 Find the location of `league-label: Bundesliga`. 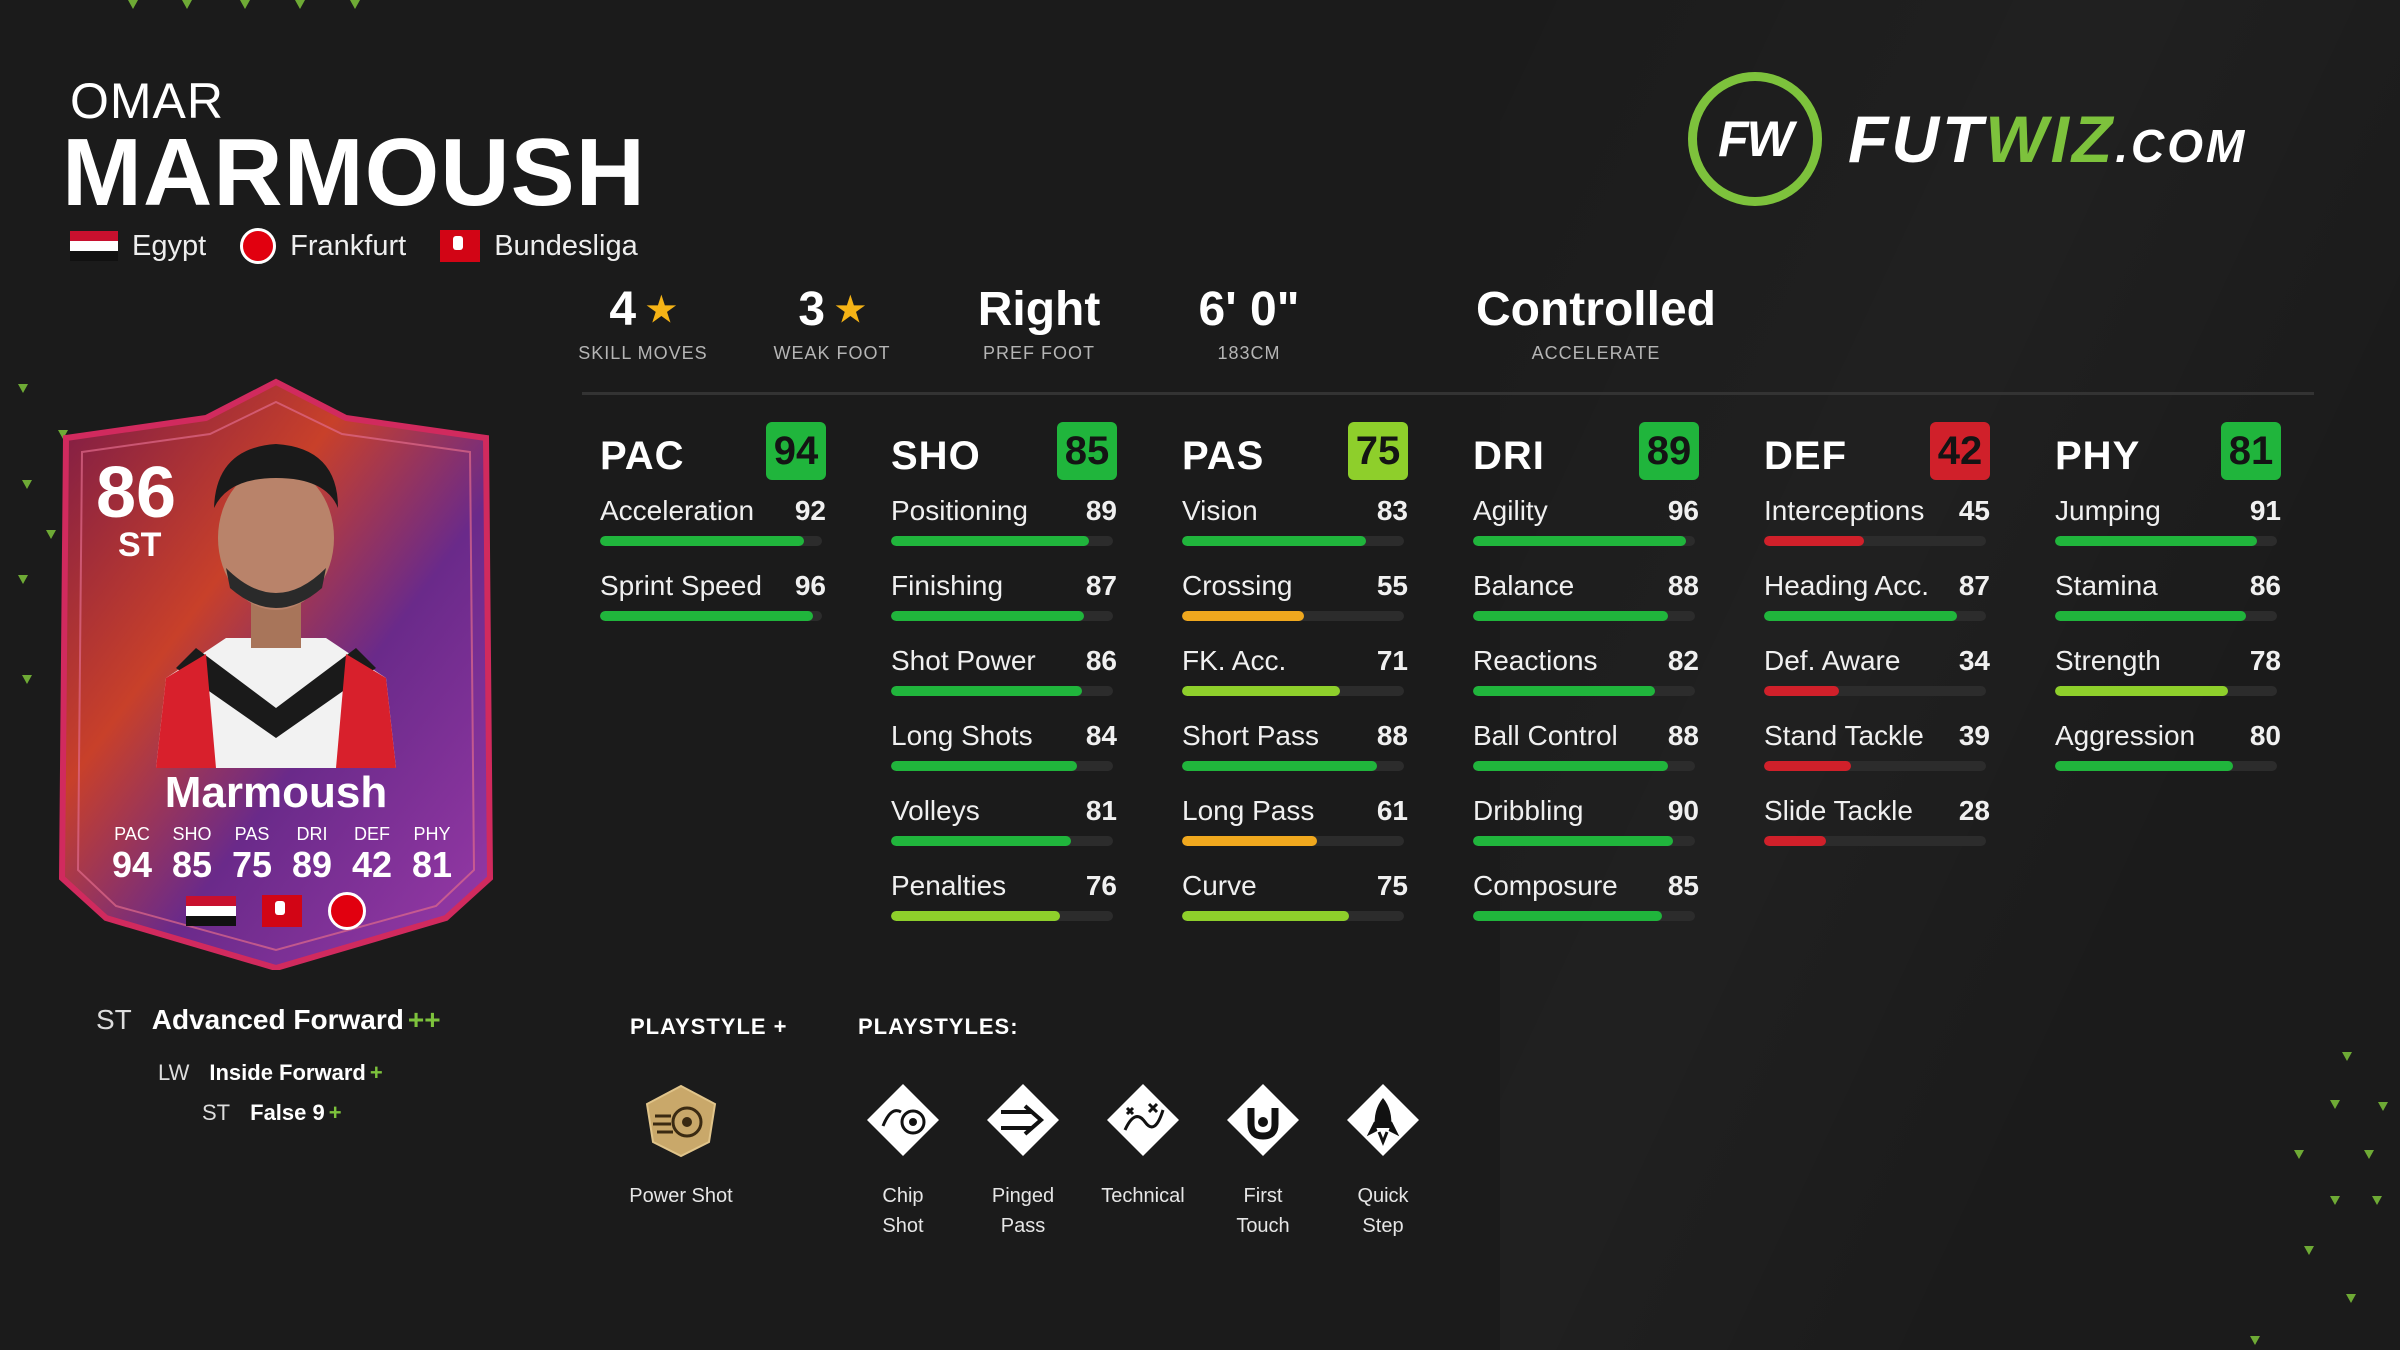

league-label: Bundesliga is located at coordinates (566, 245).